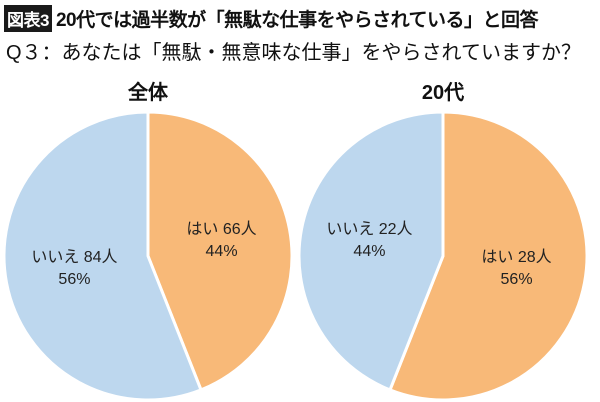 This screenshot has height=402, width=600. What do you see at coordinates (74, 257) in the screenshot?
I see `slice-label: いいえ 84人` at bounding box center [74, 257].